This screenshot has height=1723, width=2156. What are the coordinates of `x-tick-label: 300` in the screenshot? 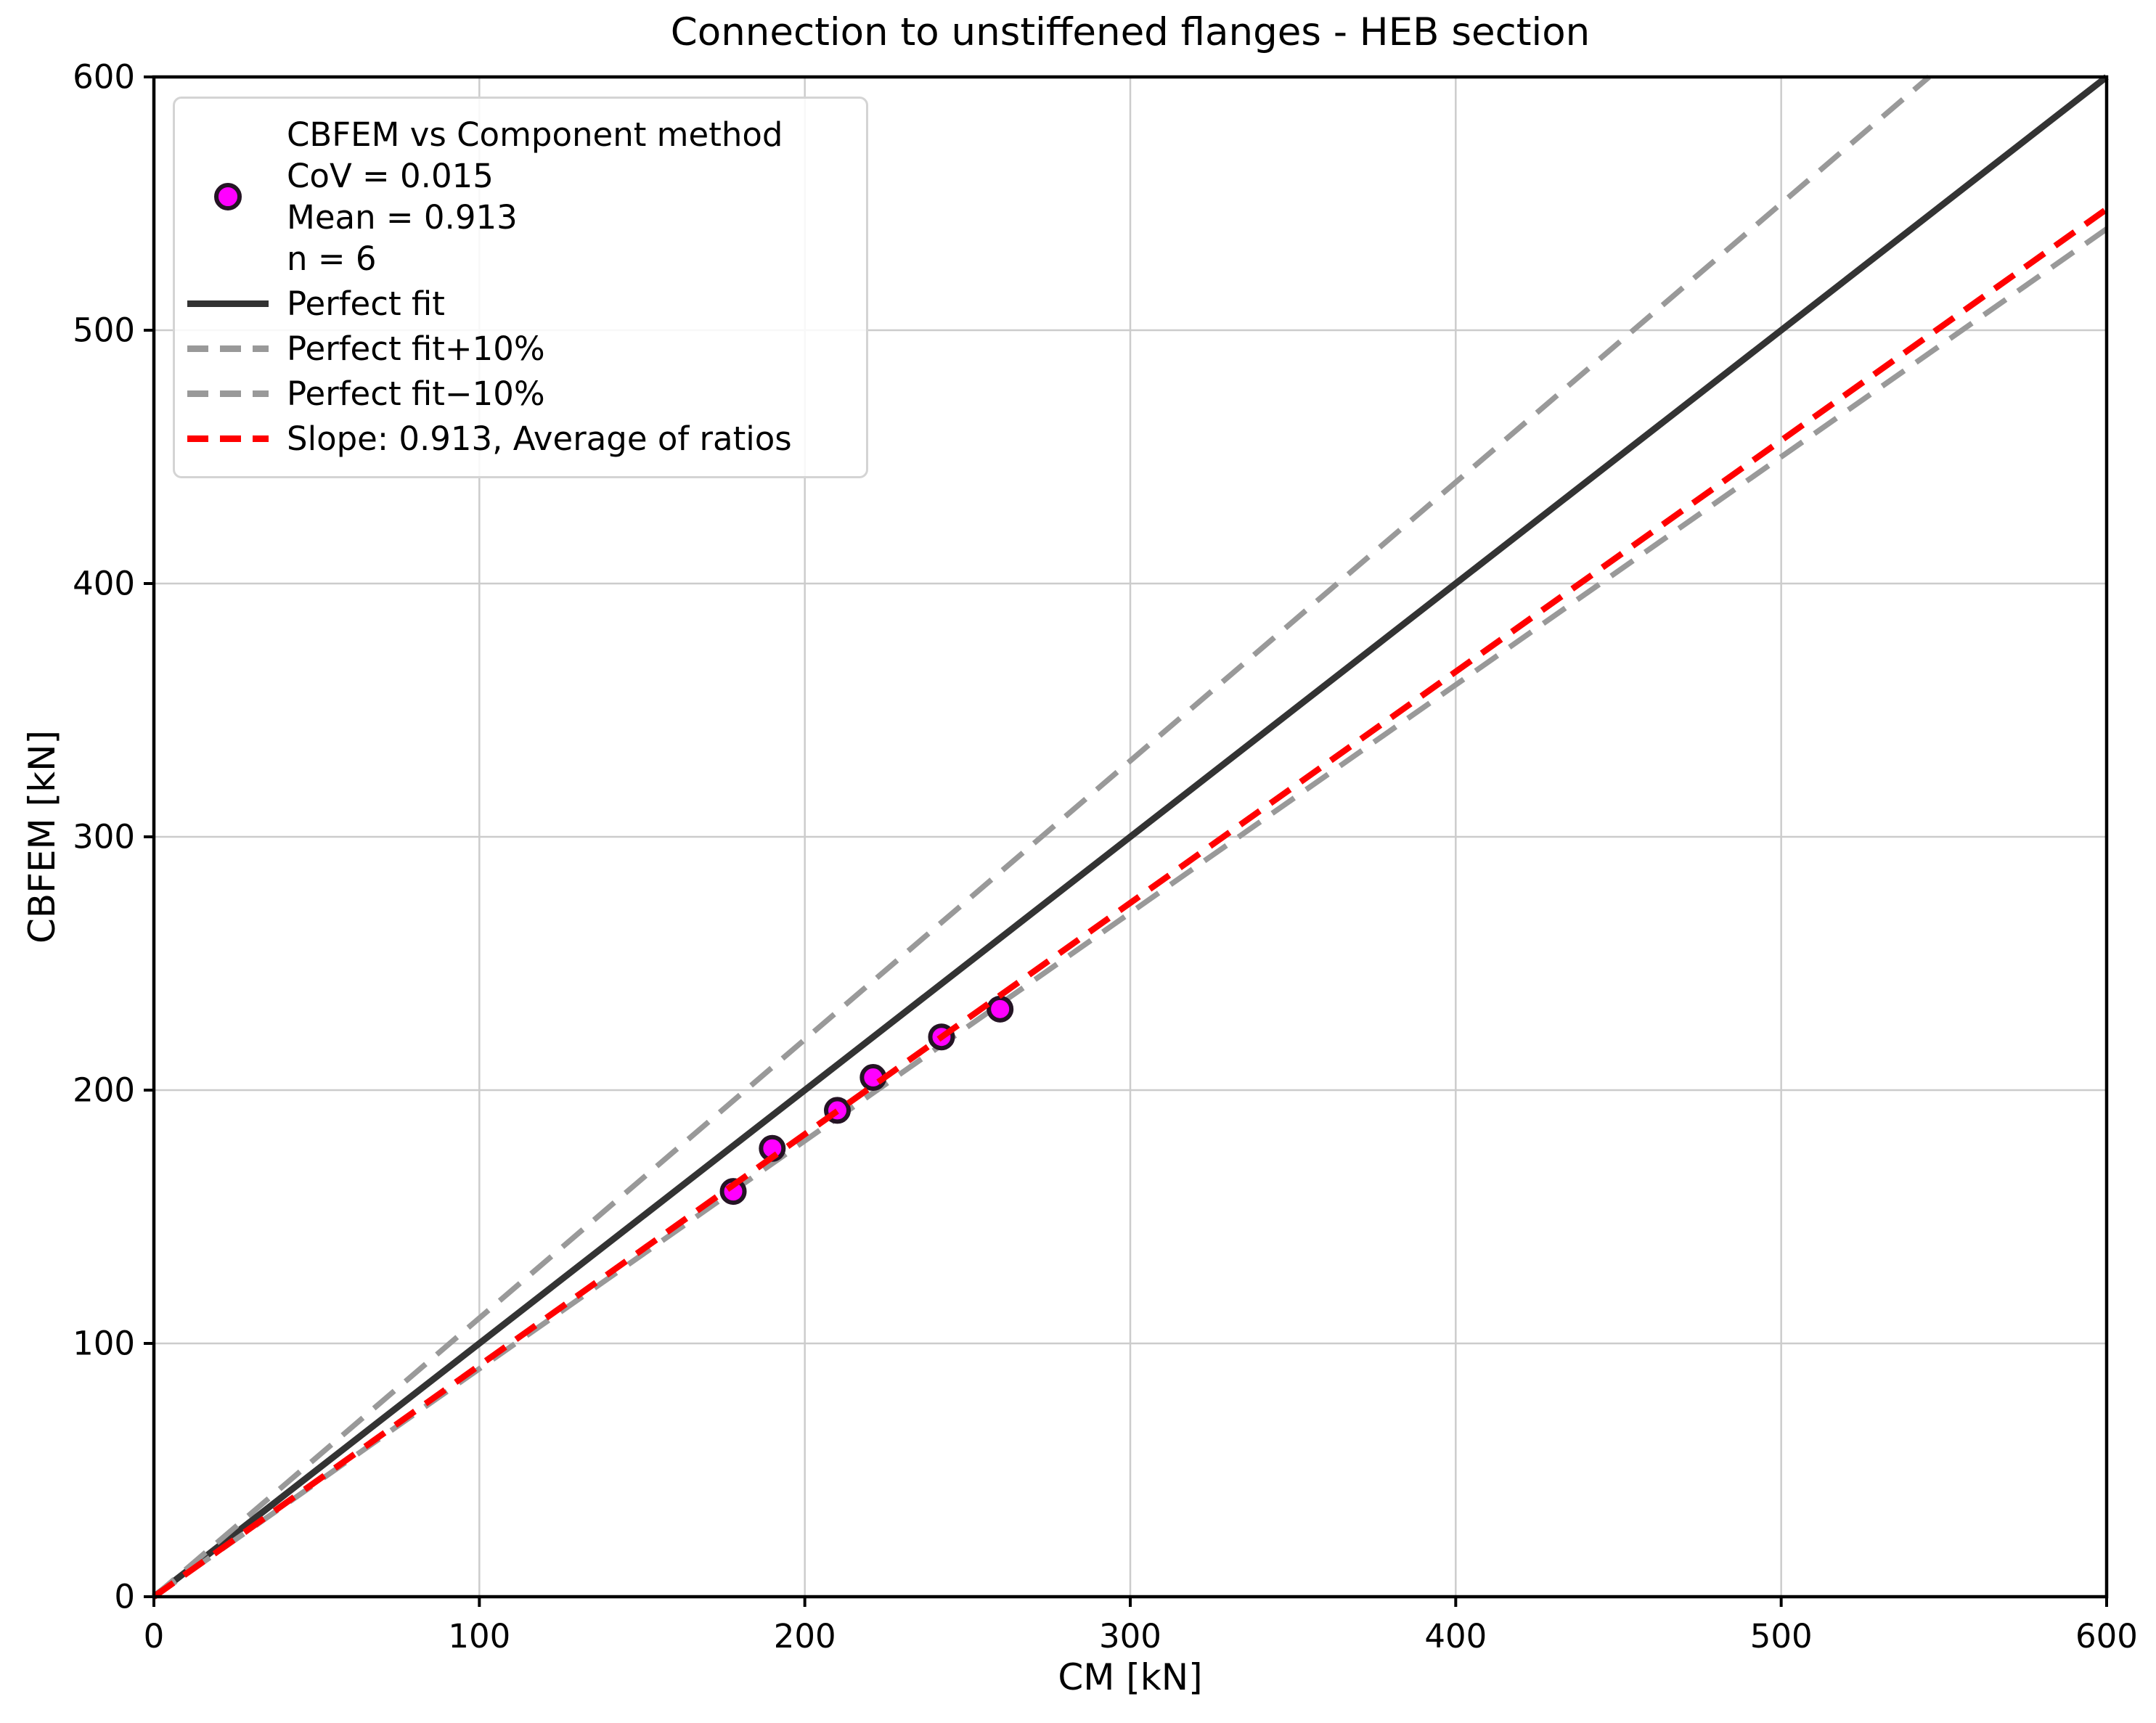 It's located at (1130, 1636).